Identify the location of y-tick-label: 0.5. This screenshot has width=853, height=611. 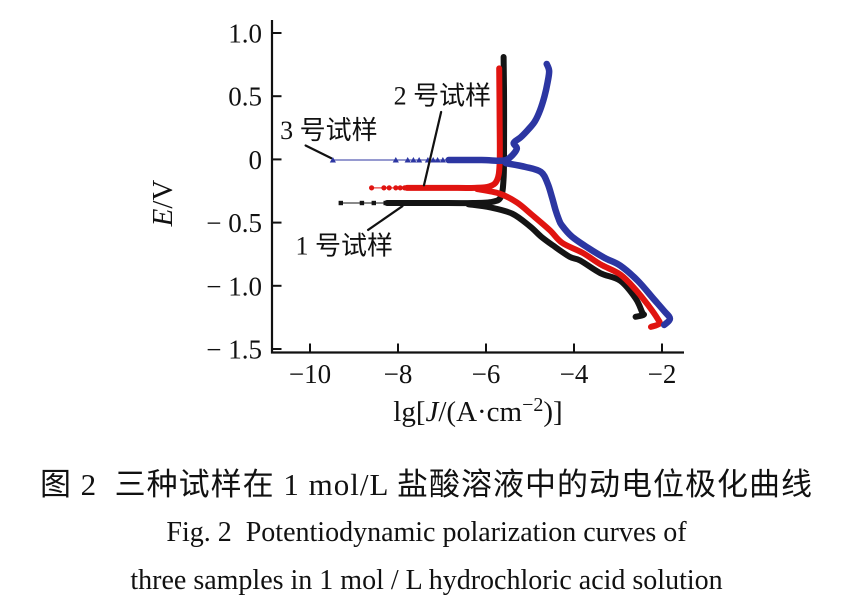
(245, 97).